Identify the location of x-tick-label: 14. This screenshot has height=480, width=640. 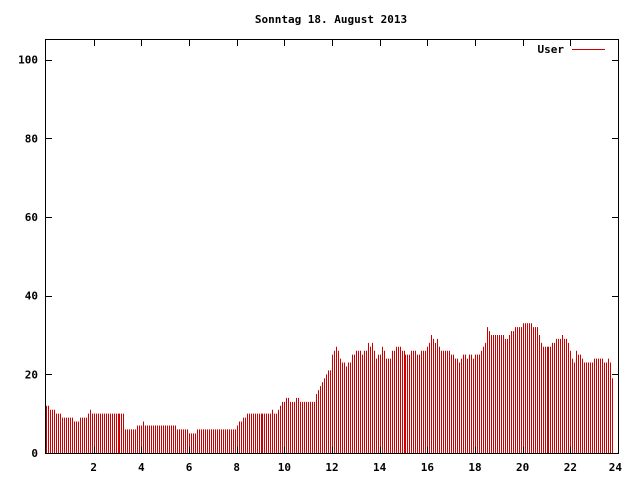
(380, 467).